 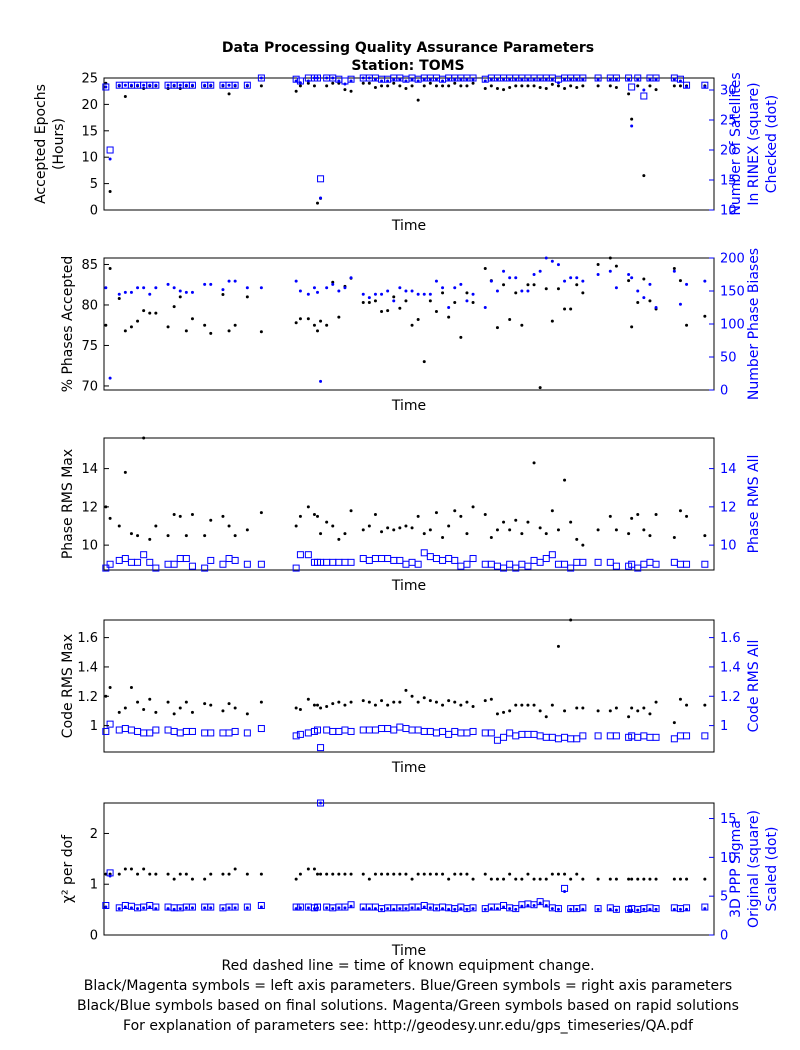 What do you see at coordinates (41, 144) in the screenshot?
I see `left-axis-label: Accepted Epochs` at bounding box center [41, 144].